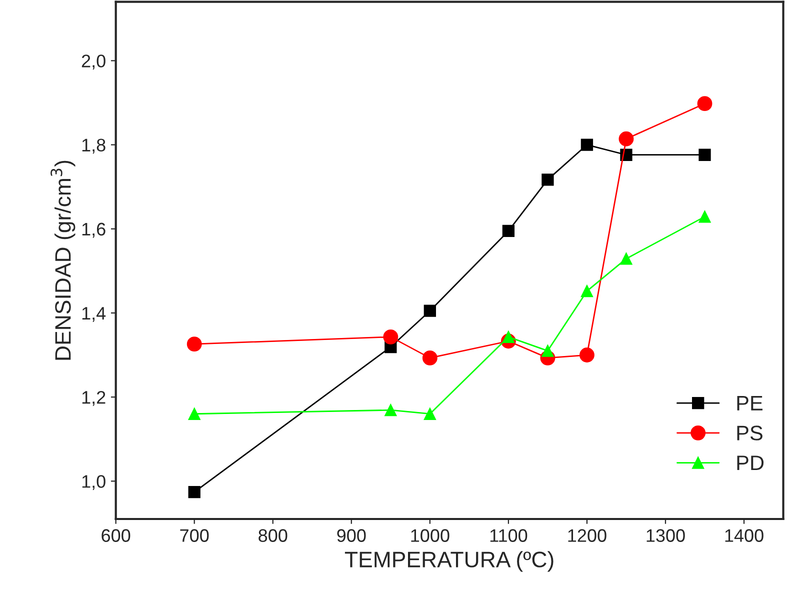 This screenshot has width=788, height=607. Describe the element at coordinates (750, 463) in the screenshot. I see `legend-label: PD` at that location.